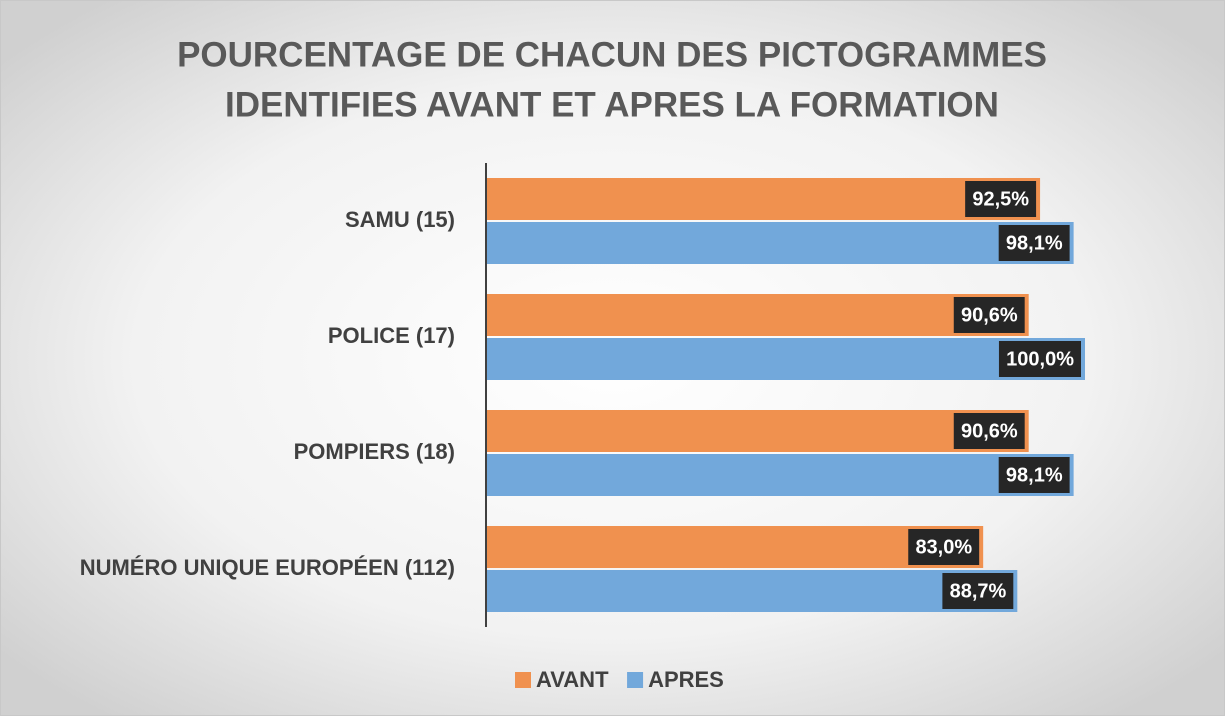 The width and height of the screenshot is (1225, 716). What do you see at coordinates (572, 679) in the screenshot?
I see `legend-label: AVANT` at bounding box center [572, 679].